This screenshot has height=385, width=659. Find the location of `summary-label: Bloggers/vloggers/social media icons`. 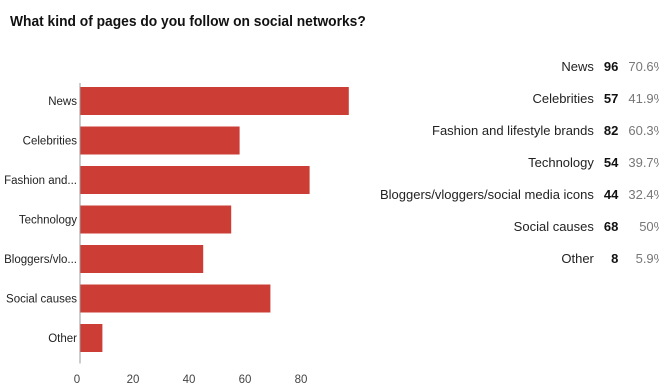

summary-label: Bloggers/vloggers/social media icons is located at coordinates (487, 194).